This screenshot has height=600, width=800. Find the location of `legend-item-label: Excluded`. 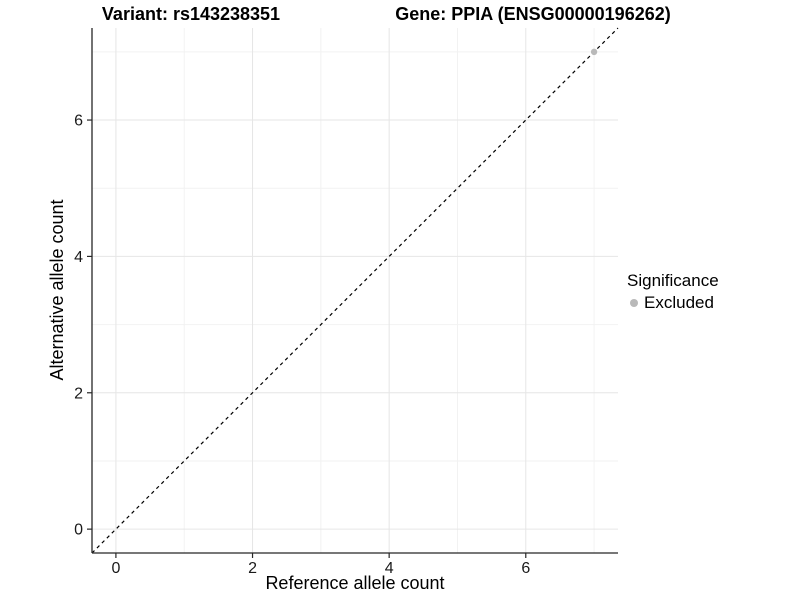

legend-item-label: Excluded is located at coordinates (679, 302).